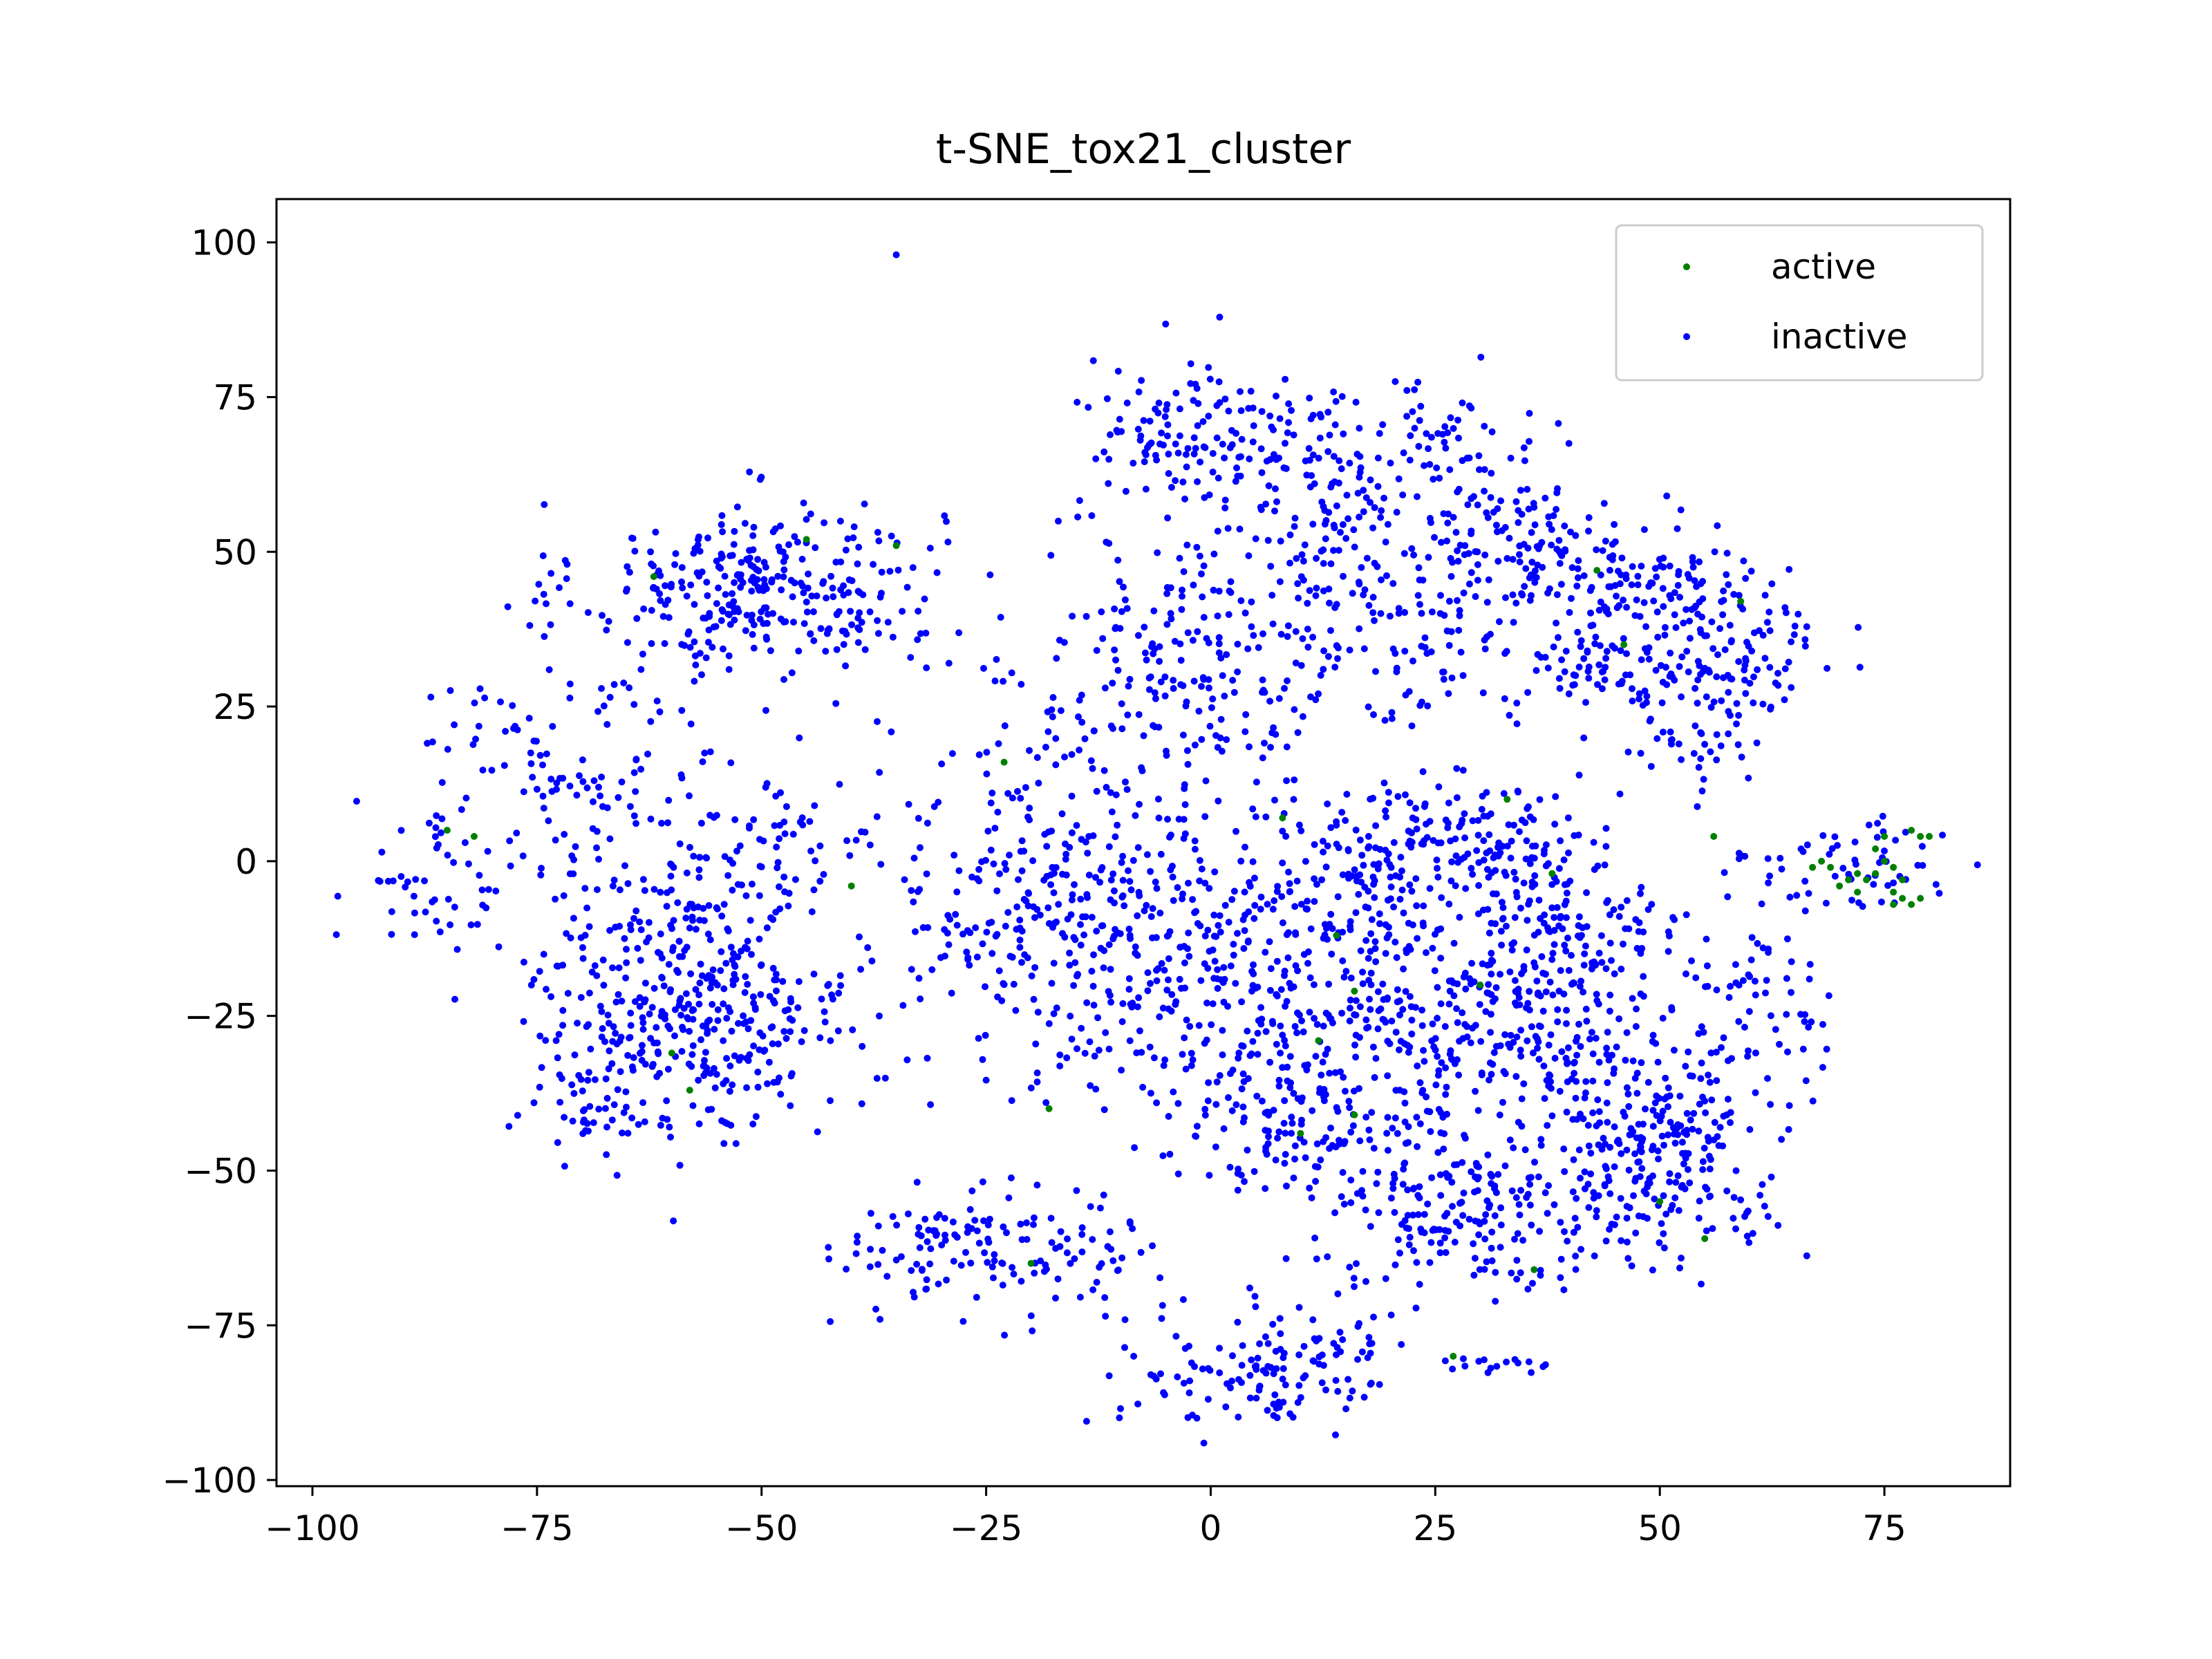 This screenshot has width=2212, height=1659. What do you see at coordinates (1799, 303) in the screenshot?
I see `legend-frame` at bounding box center [1799, 303].